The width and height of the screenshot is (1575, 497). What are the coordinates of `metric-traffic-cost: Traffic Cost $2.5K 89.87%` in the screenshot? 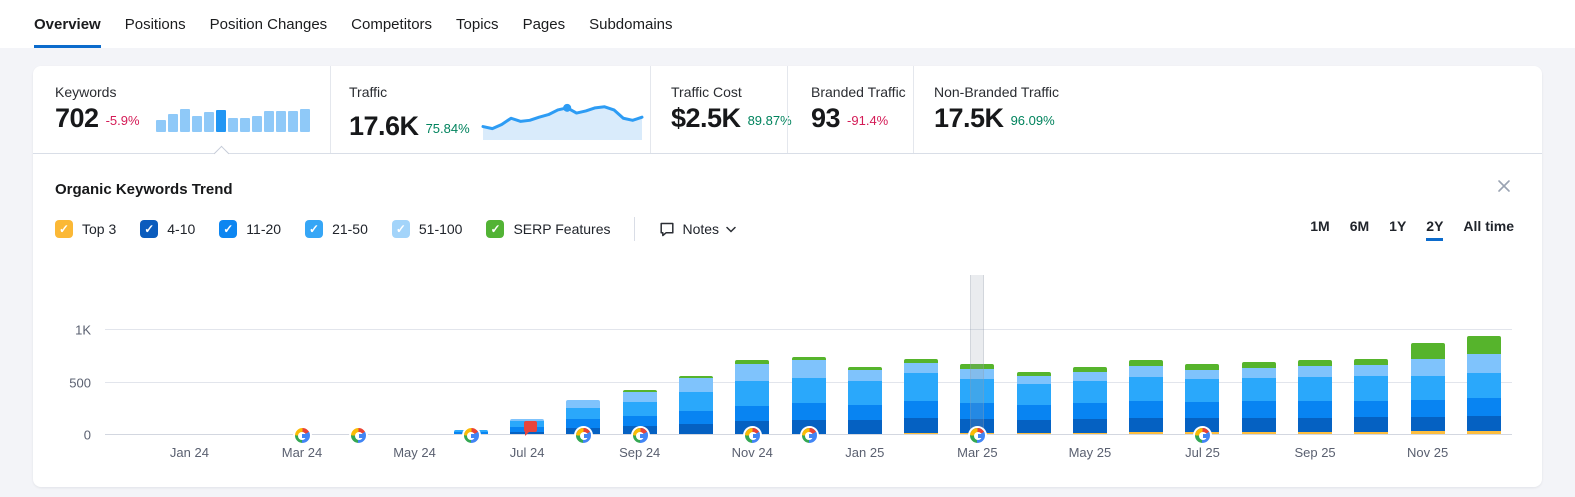 It's located at (721, 109).